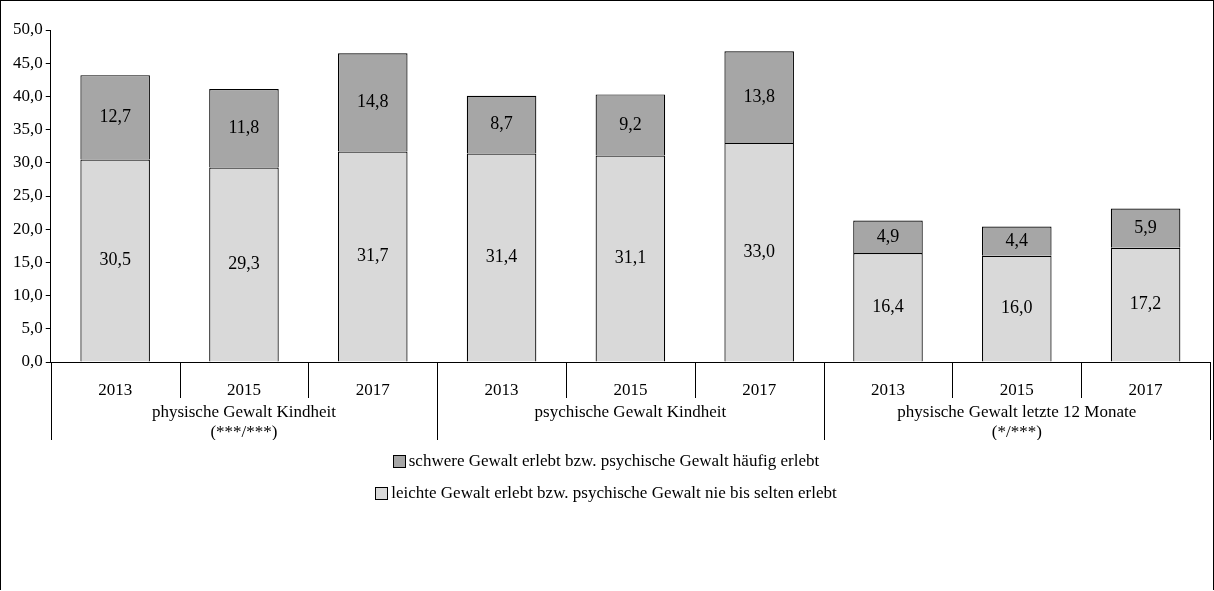  What do you see at coordinates (28, 195) in the screenshot?
I see `y-tick-label: 25,0` at bounding box center [28, 195].